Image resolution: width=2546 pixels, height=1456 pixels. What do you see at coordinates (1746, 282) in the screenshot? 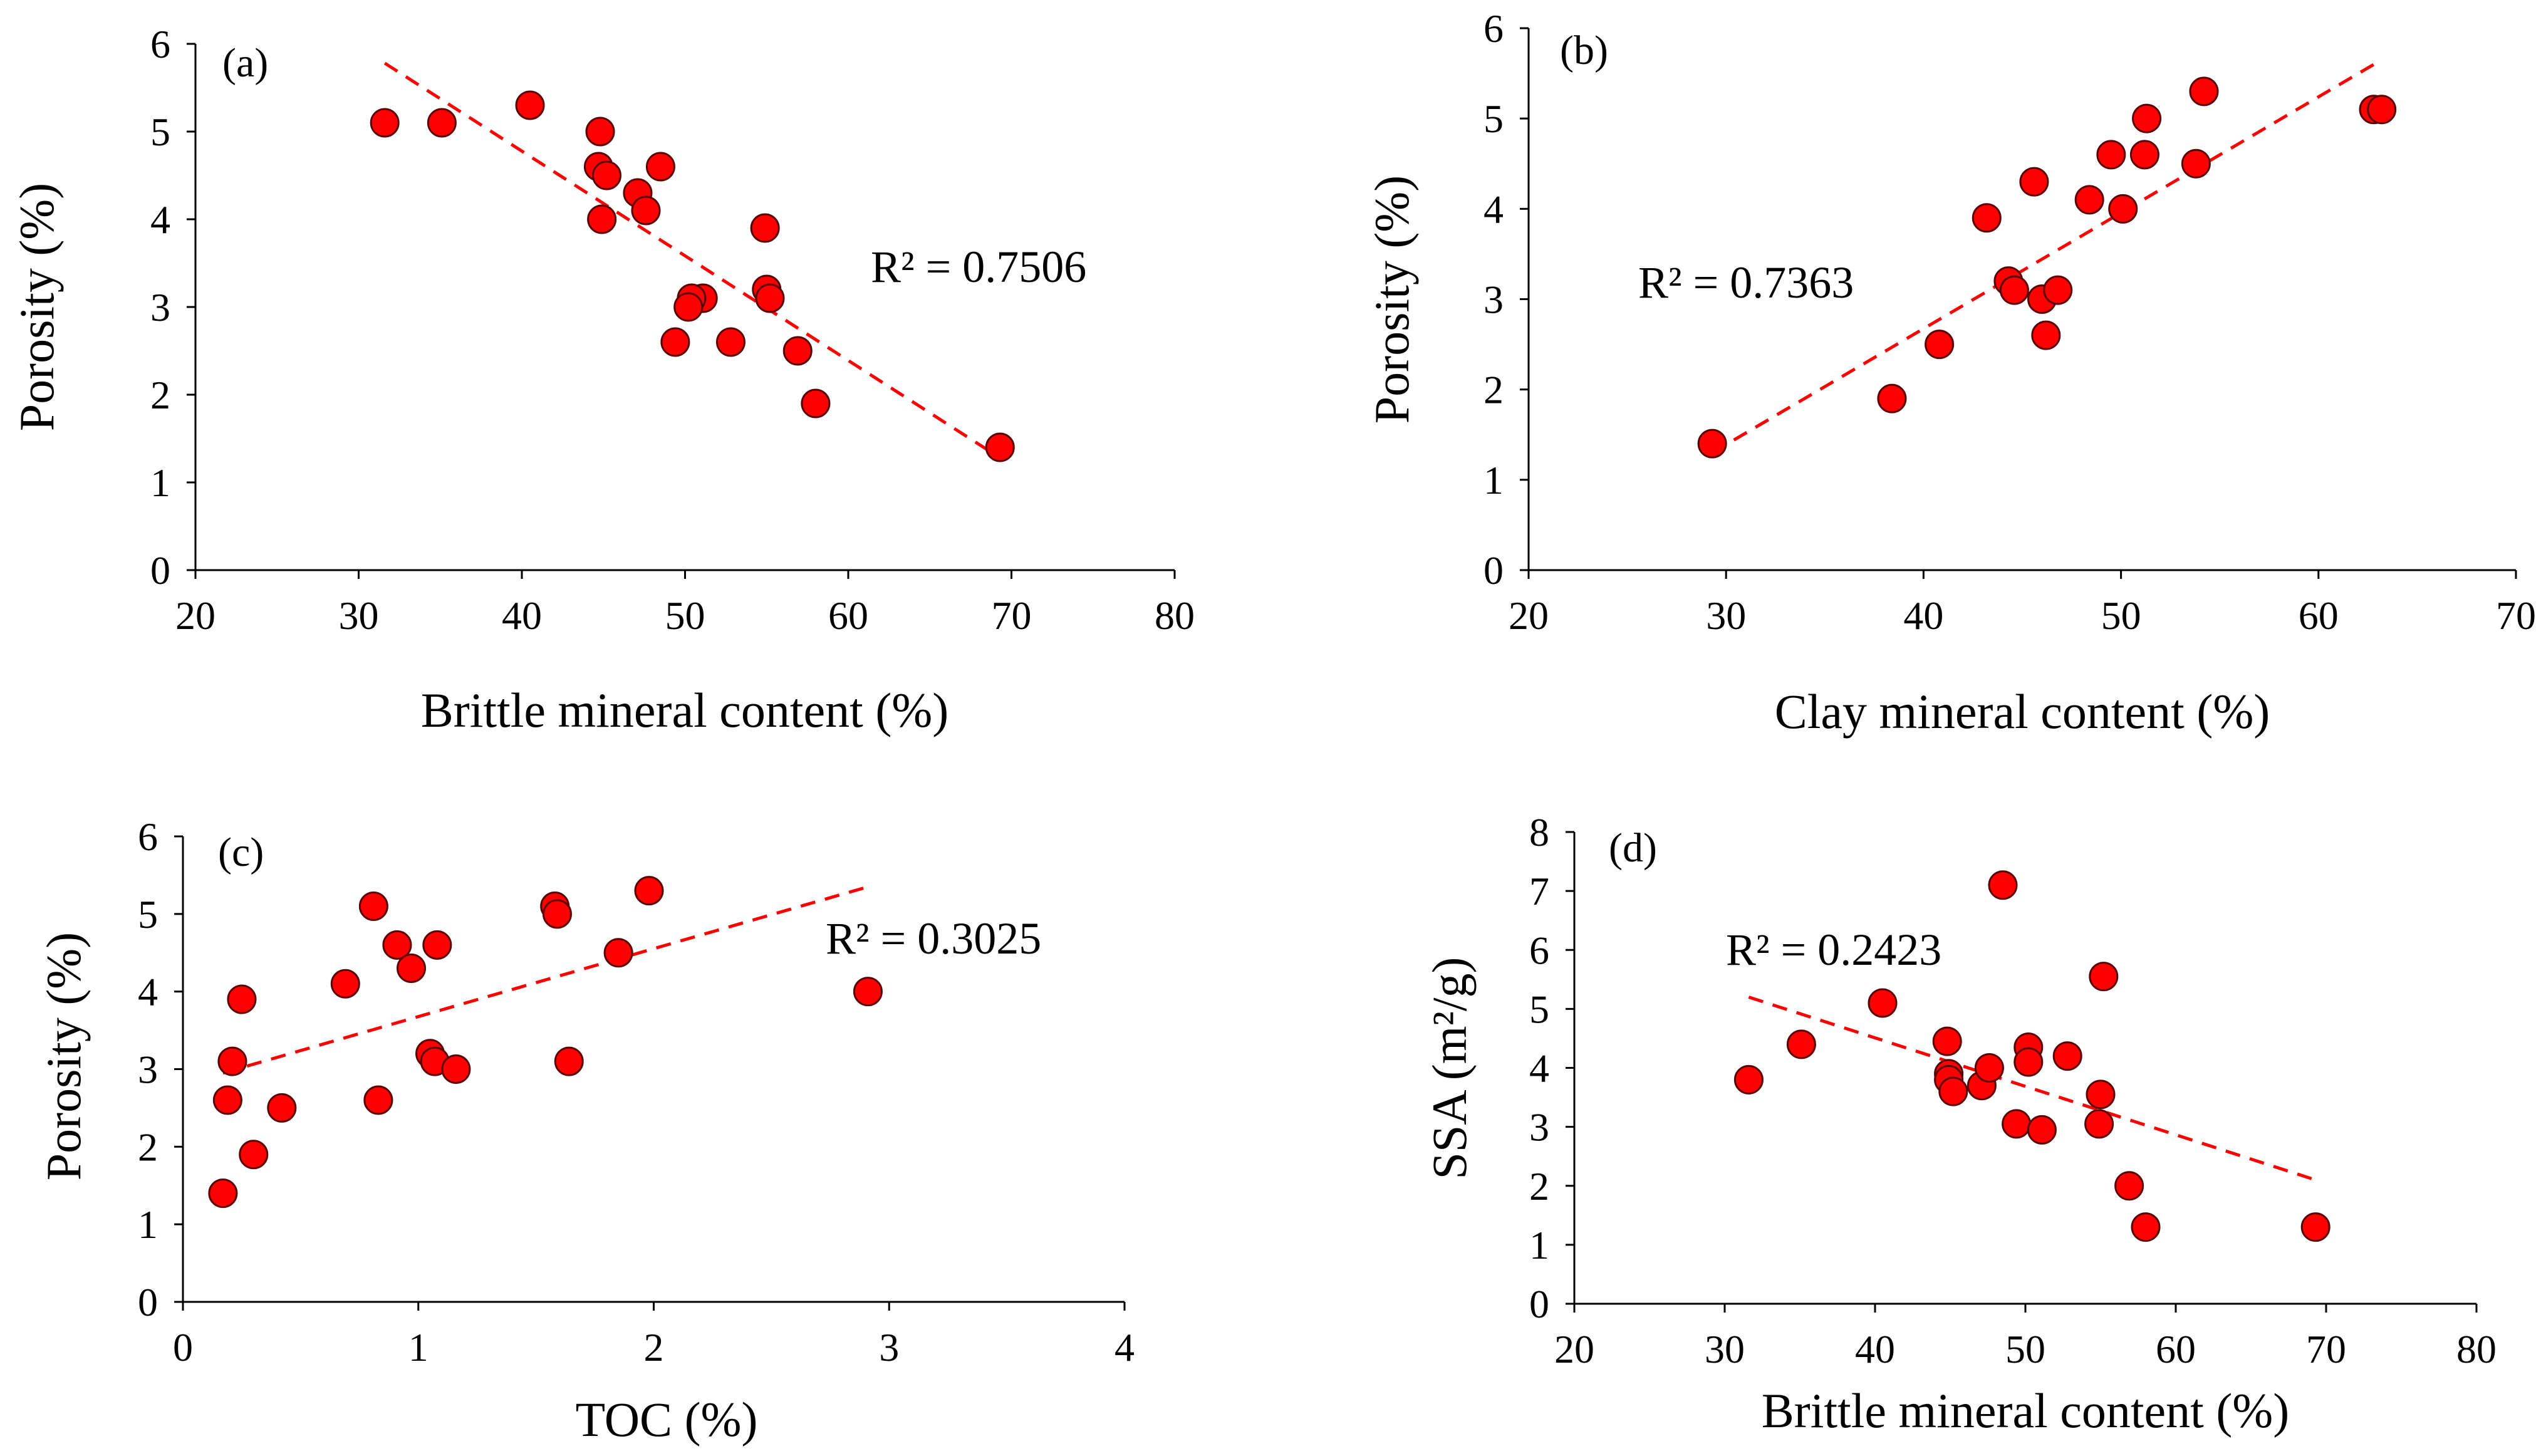
I see `panel-b-r2: R² = 0.7363` at bounding box center [1746, 282].